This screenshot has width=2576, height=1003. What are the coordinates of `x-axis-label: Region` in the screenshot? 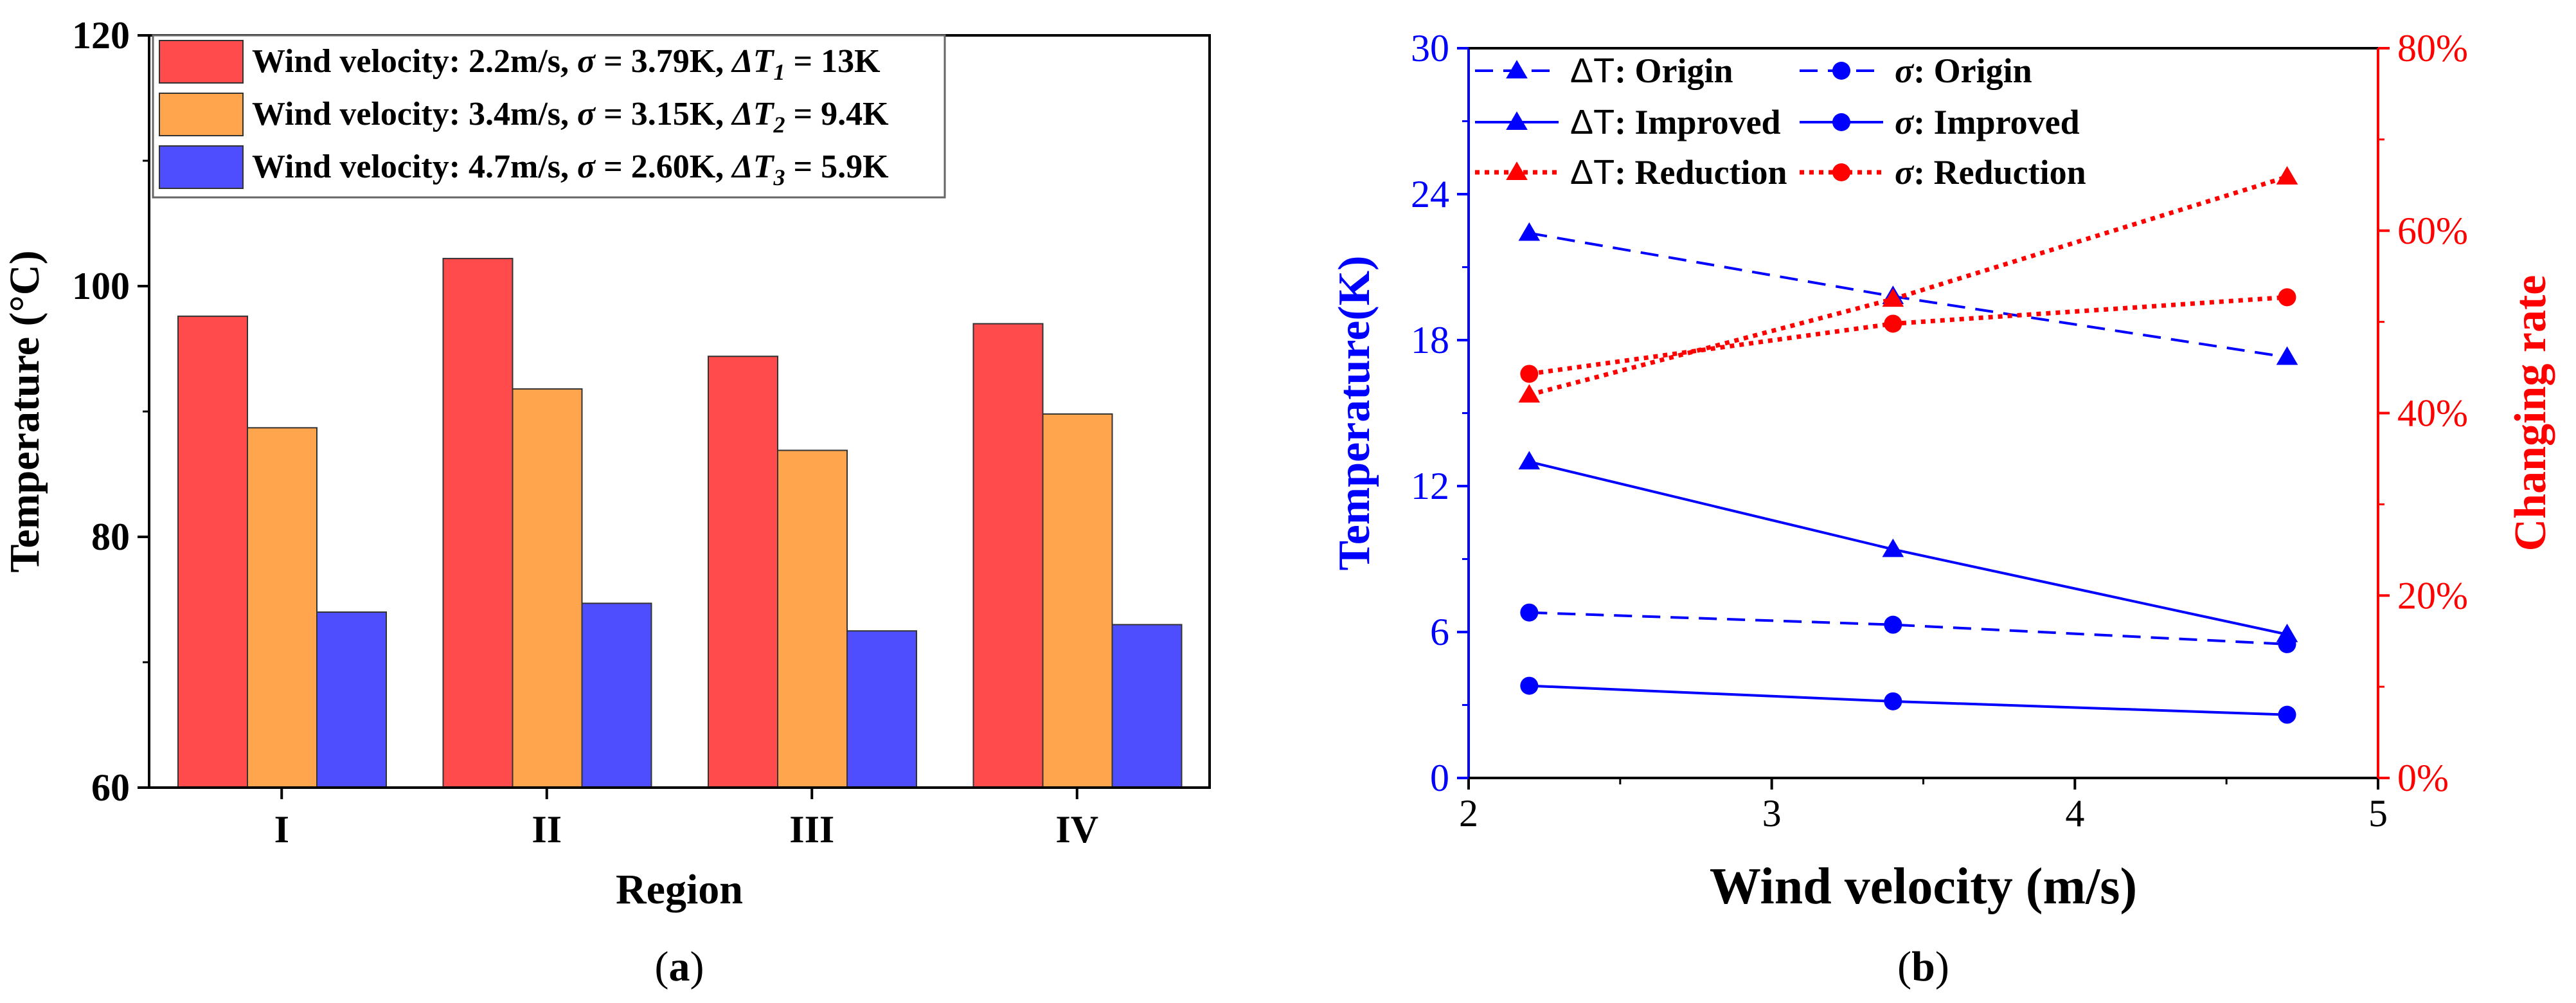 It's located at (679, 890).